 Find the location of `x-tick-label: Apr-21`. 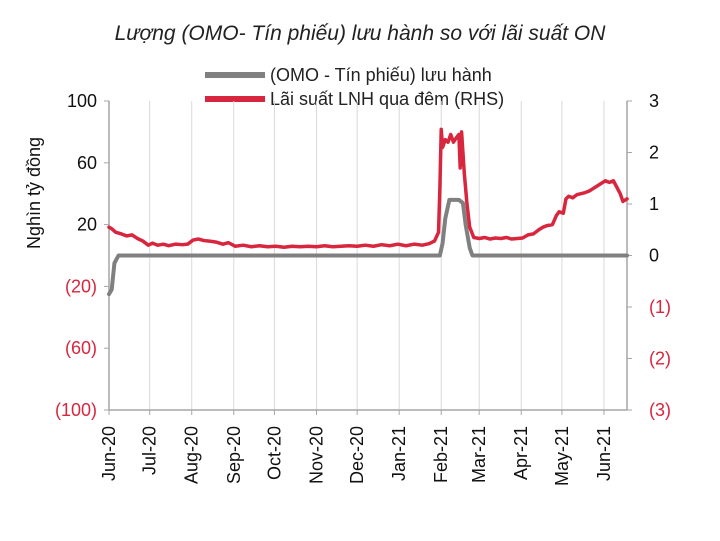

x-tick-label: Apr-21 is located at coordinates (521, 453).